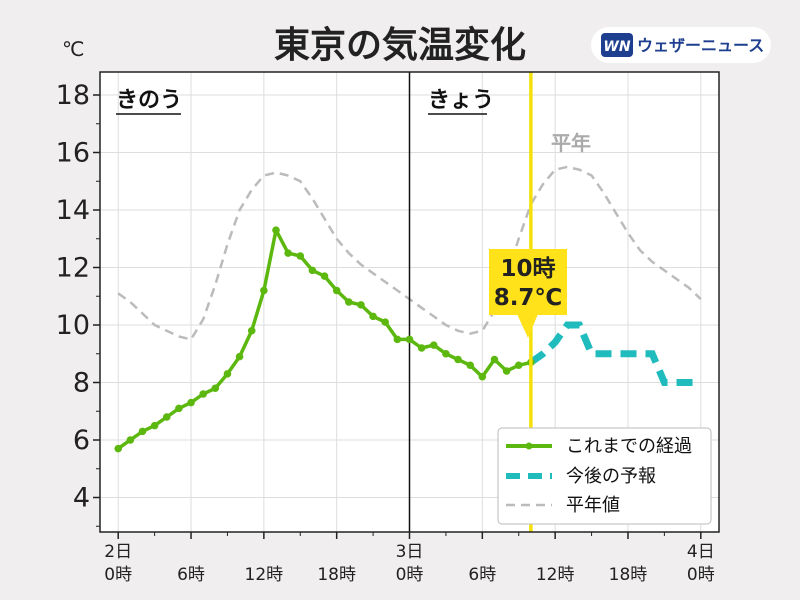 This screenshot has height=600, width=800. What do you see at coordinates (73, 325) in the screenshot?
I see `y-tick-label: 10` at bounding box center [73, 325].